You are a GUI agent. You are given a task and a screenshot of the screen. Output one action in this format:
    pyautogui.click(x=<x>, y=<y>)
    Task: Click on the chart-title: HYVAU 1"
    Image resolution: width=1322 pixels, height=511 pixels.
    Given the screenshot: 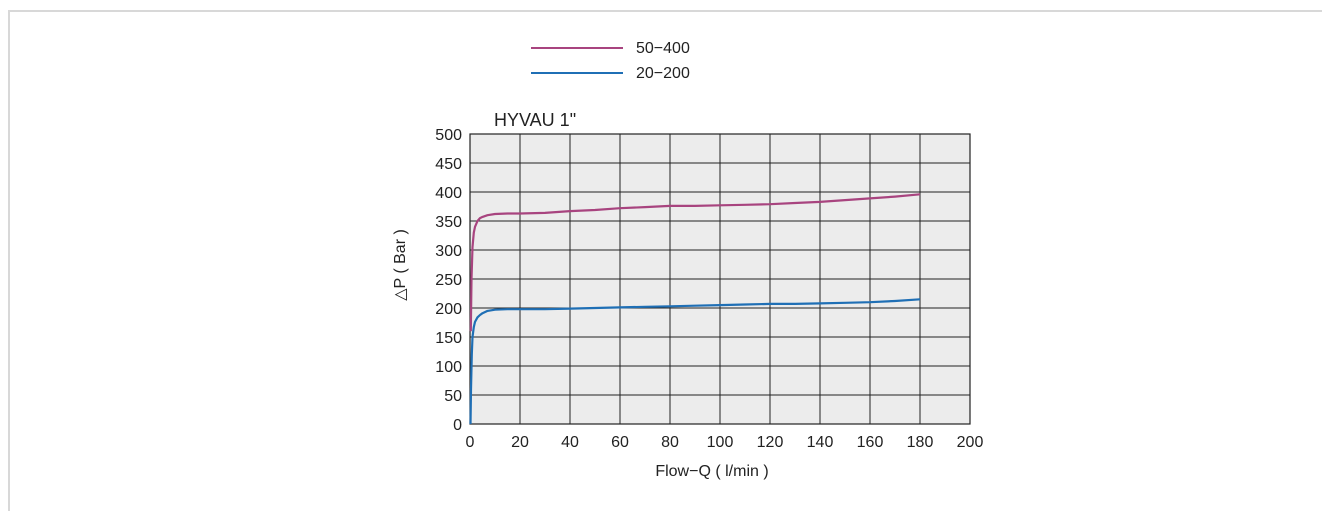 What is the action you would take?
    pyautogui.click(x=535, y=120)
    